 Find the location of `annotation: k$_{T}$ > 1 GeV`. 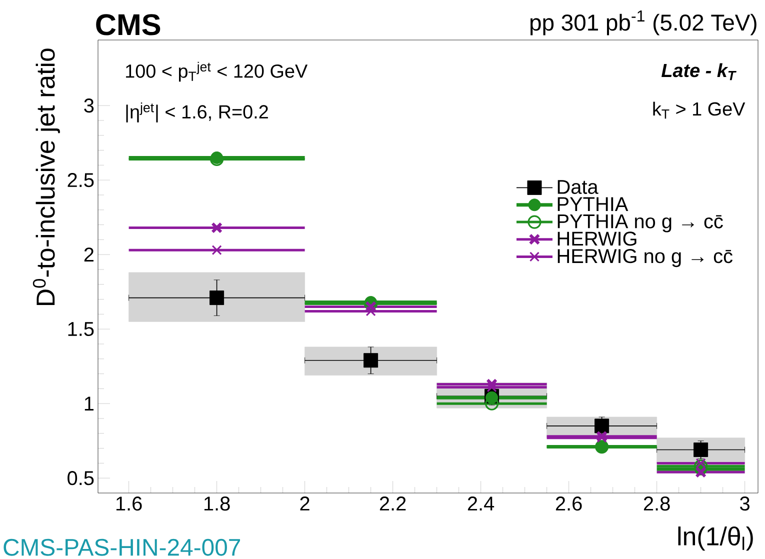

annotation: k$_{T}$ > 1 GeV is located at coordinates (699, 110).